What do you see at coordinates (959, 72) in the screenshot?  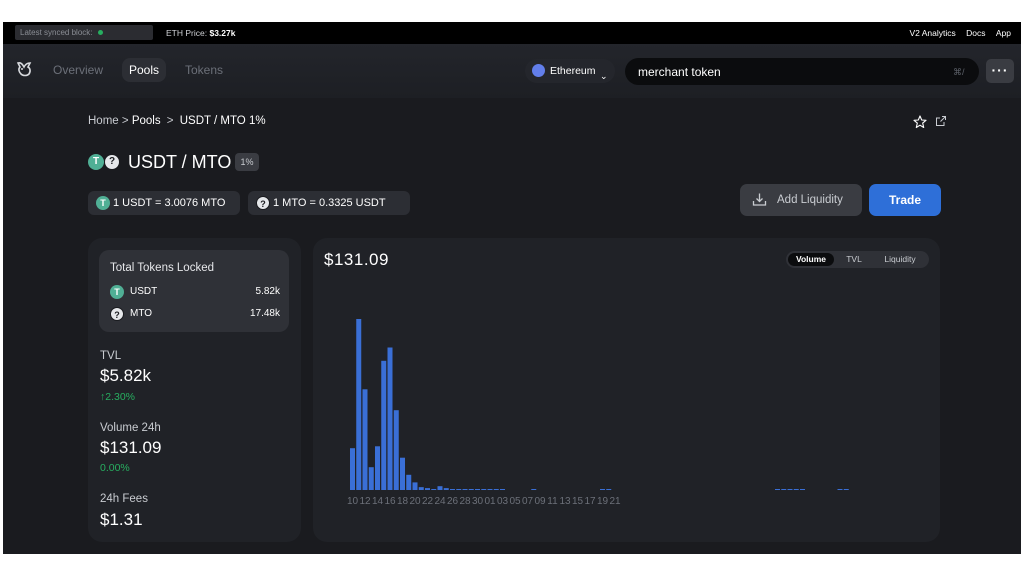 I see `search-shortcut: ⌘/` at bounding box center [959, 72].